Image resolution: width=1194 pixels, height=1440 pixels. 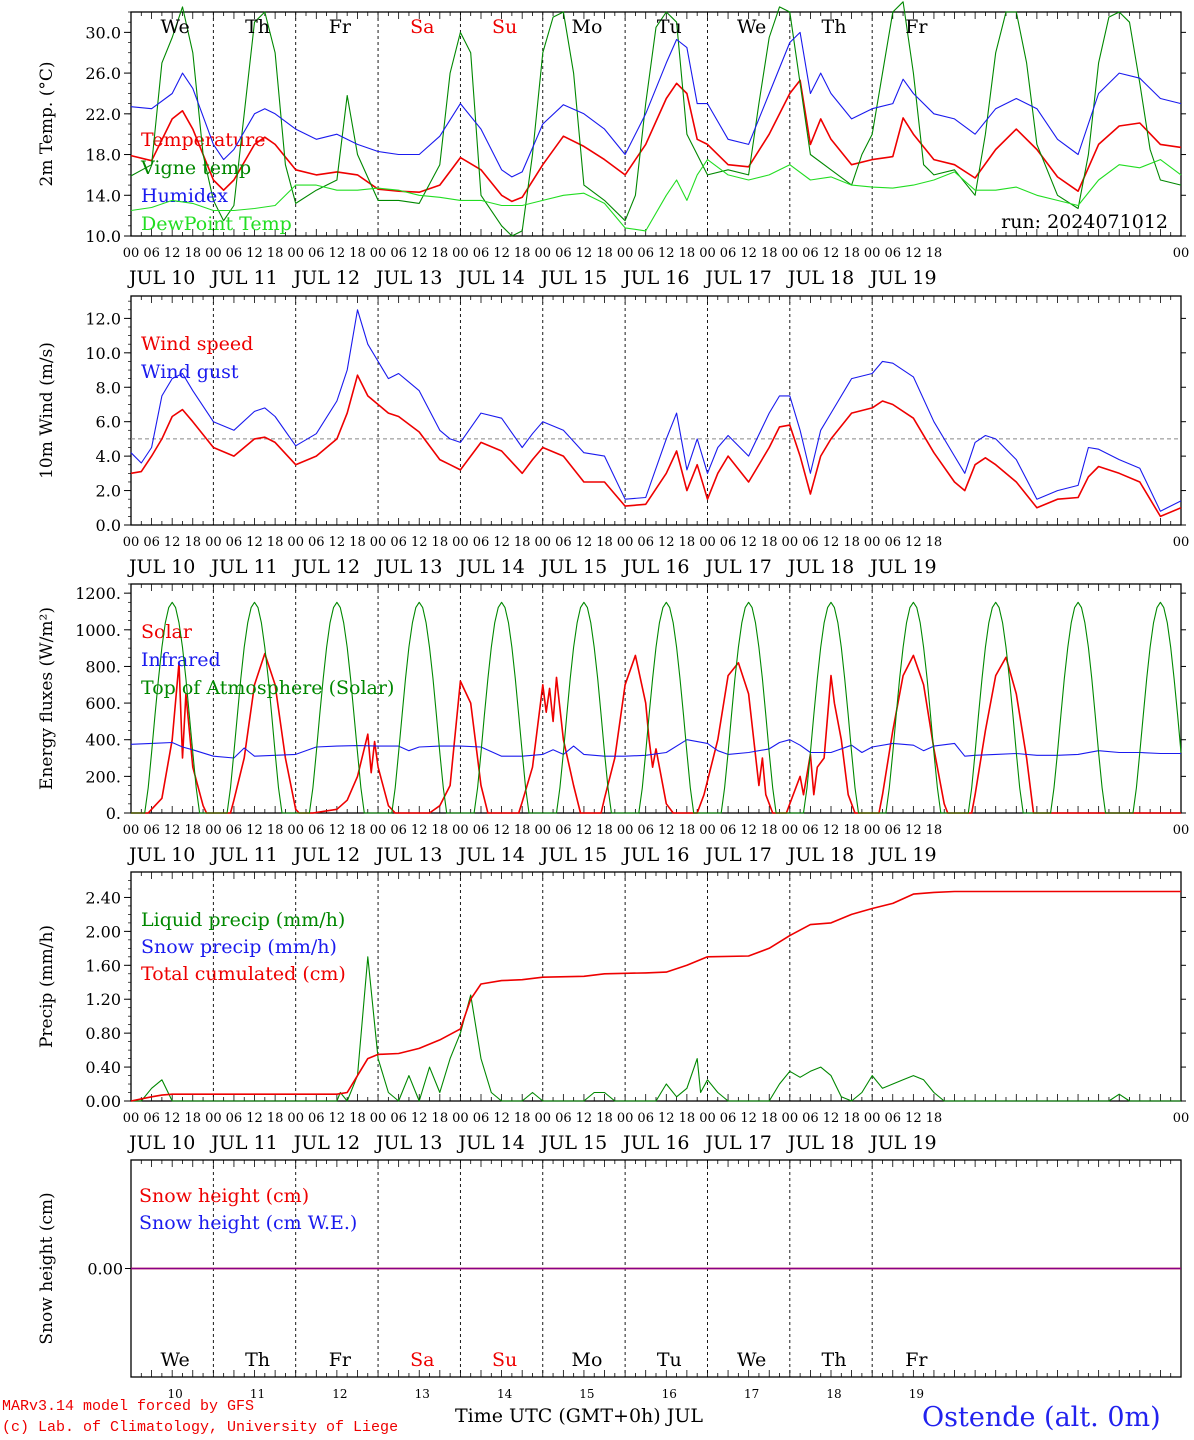 I want to click on station-name: Ostende (alt. 0m), so click(x=1041, y=1417).